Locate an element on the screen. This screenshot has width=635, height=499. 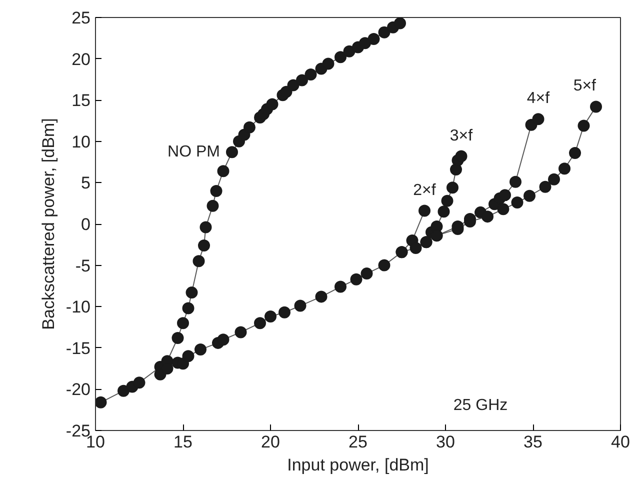
y-tick-label: -5 is located at coordinates (83, 266).